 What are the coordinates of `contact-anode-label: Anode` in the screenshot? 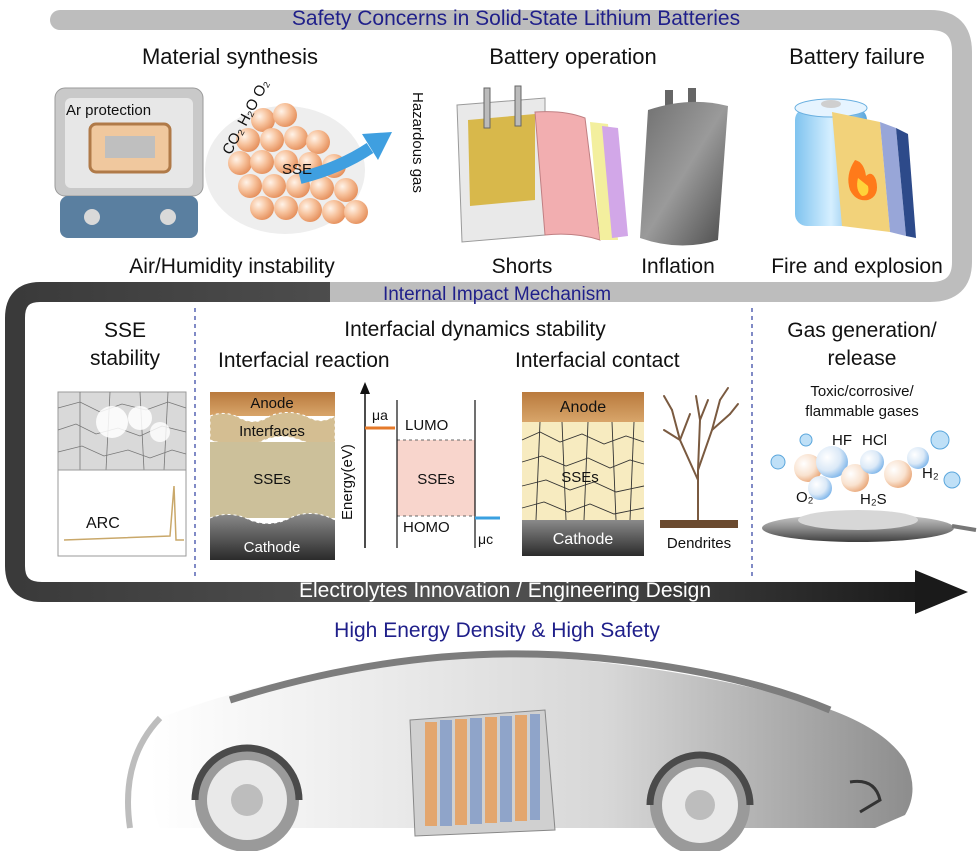 It's located at (583, 407).